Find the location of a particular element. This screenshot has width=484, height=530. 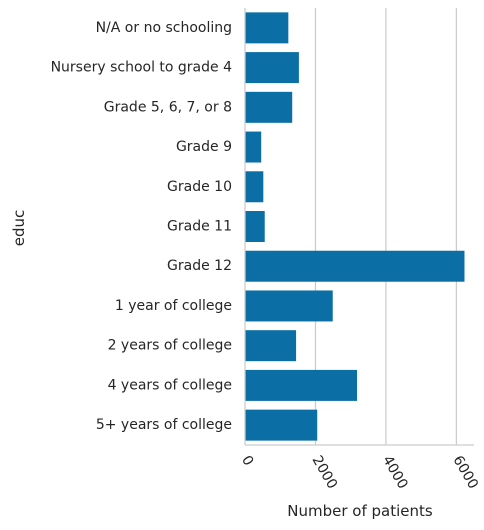

category-label: 1 year of college is located at coordinates (173, 306).